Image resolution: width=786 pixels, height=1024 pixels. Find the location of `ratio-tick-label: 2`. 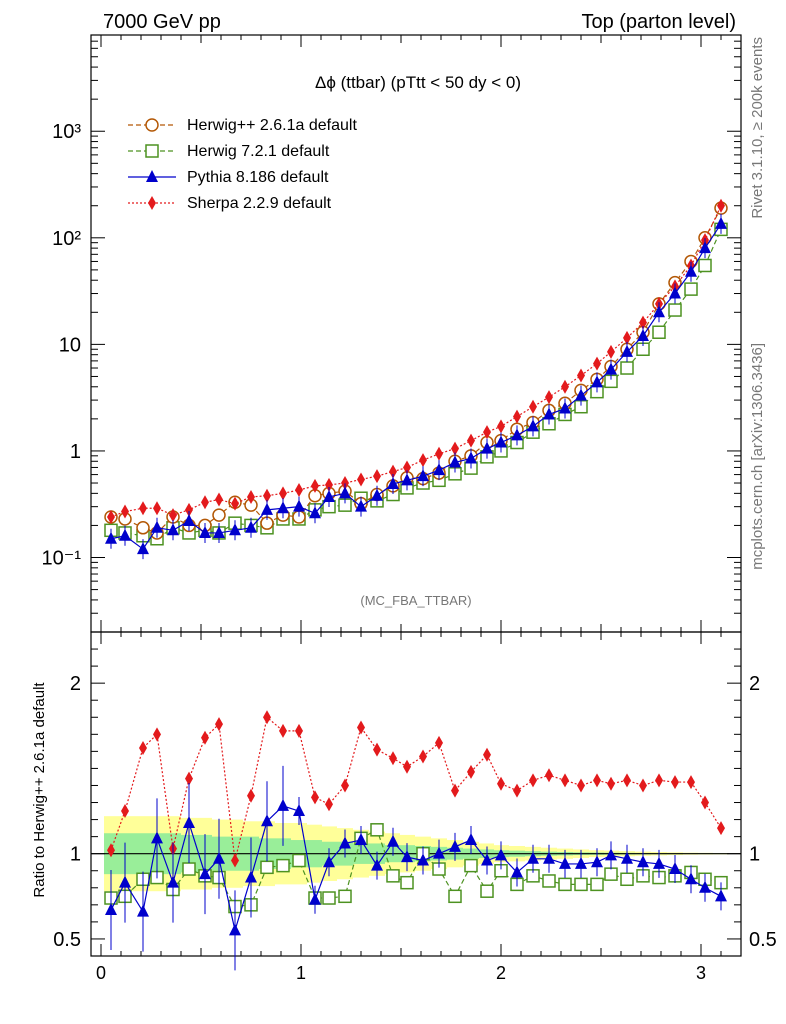

ratio-tick-label: 2 is located at coordinates (75, 684).